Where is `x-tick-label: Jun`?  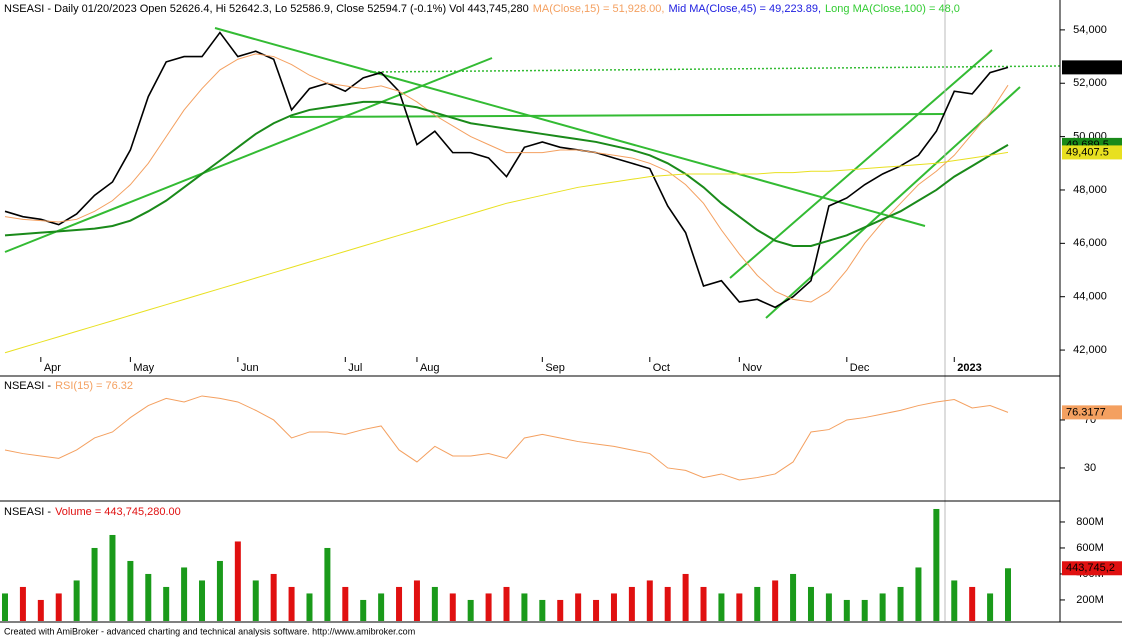
x-tick-label: Jun is located at coordinates (250, 368).